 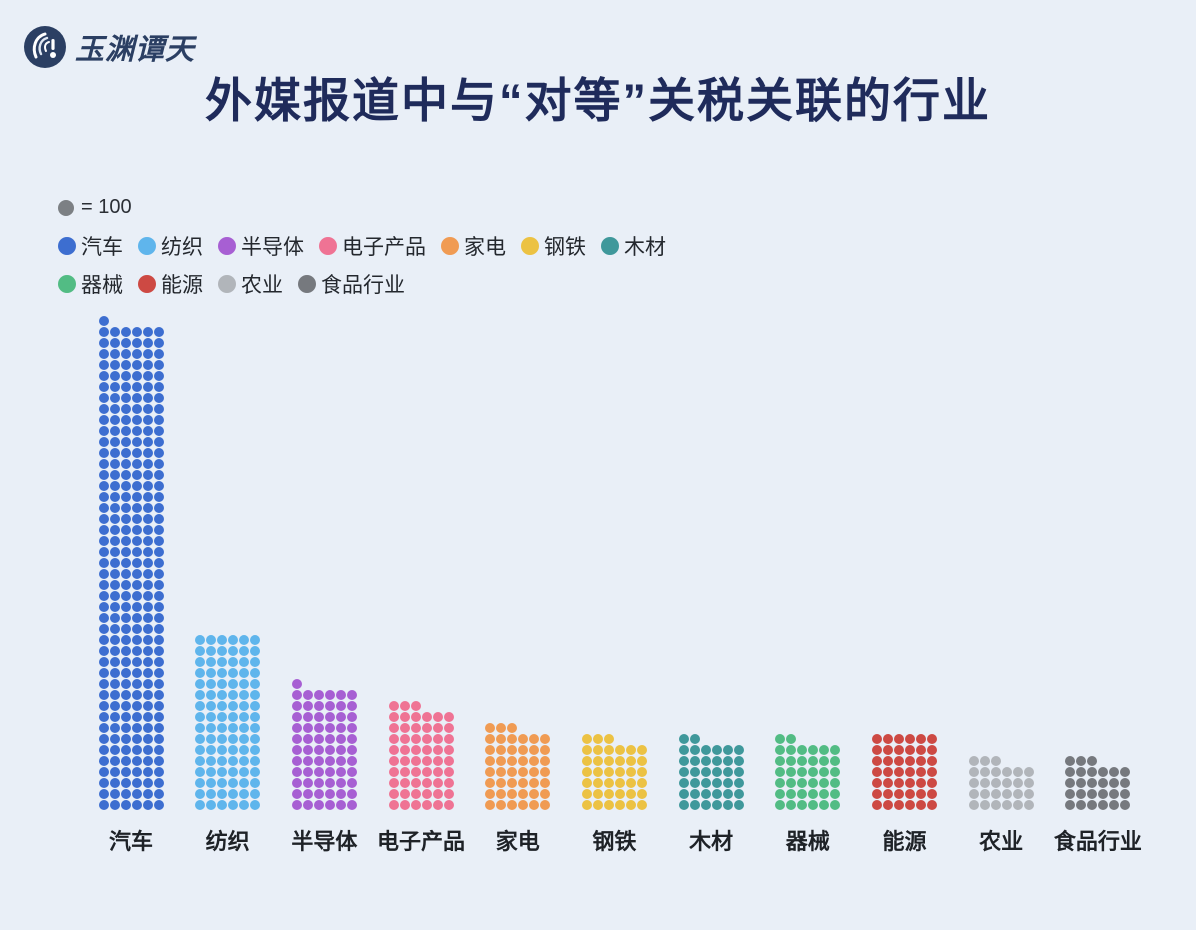 I want to click on legend-item-label: 食品行业, so click(x=363, y=285).